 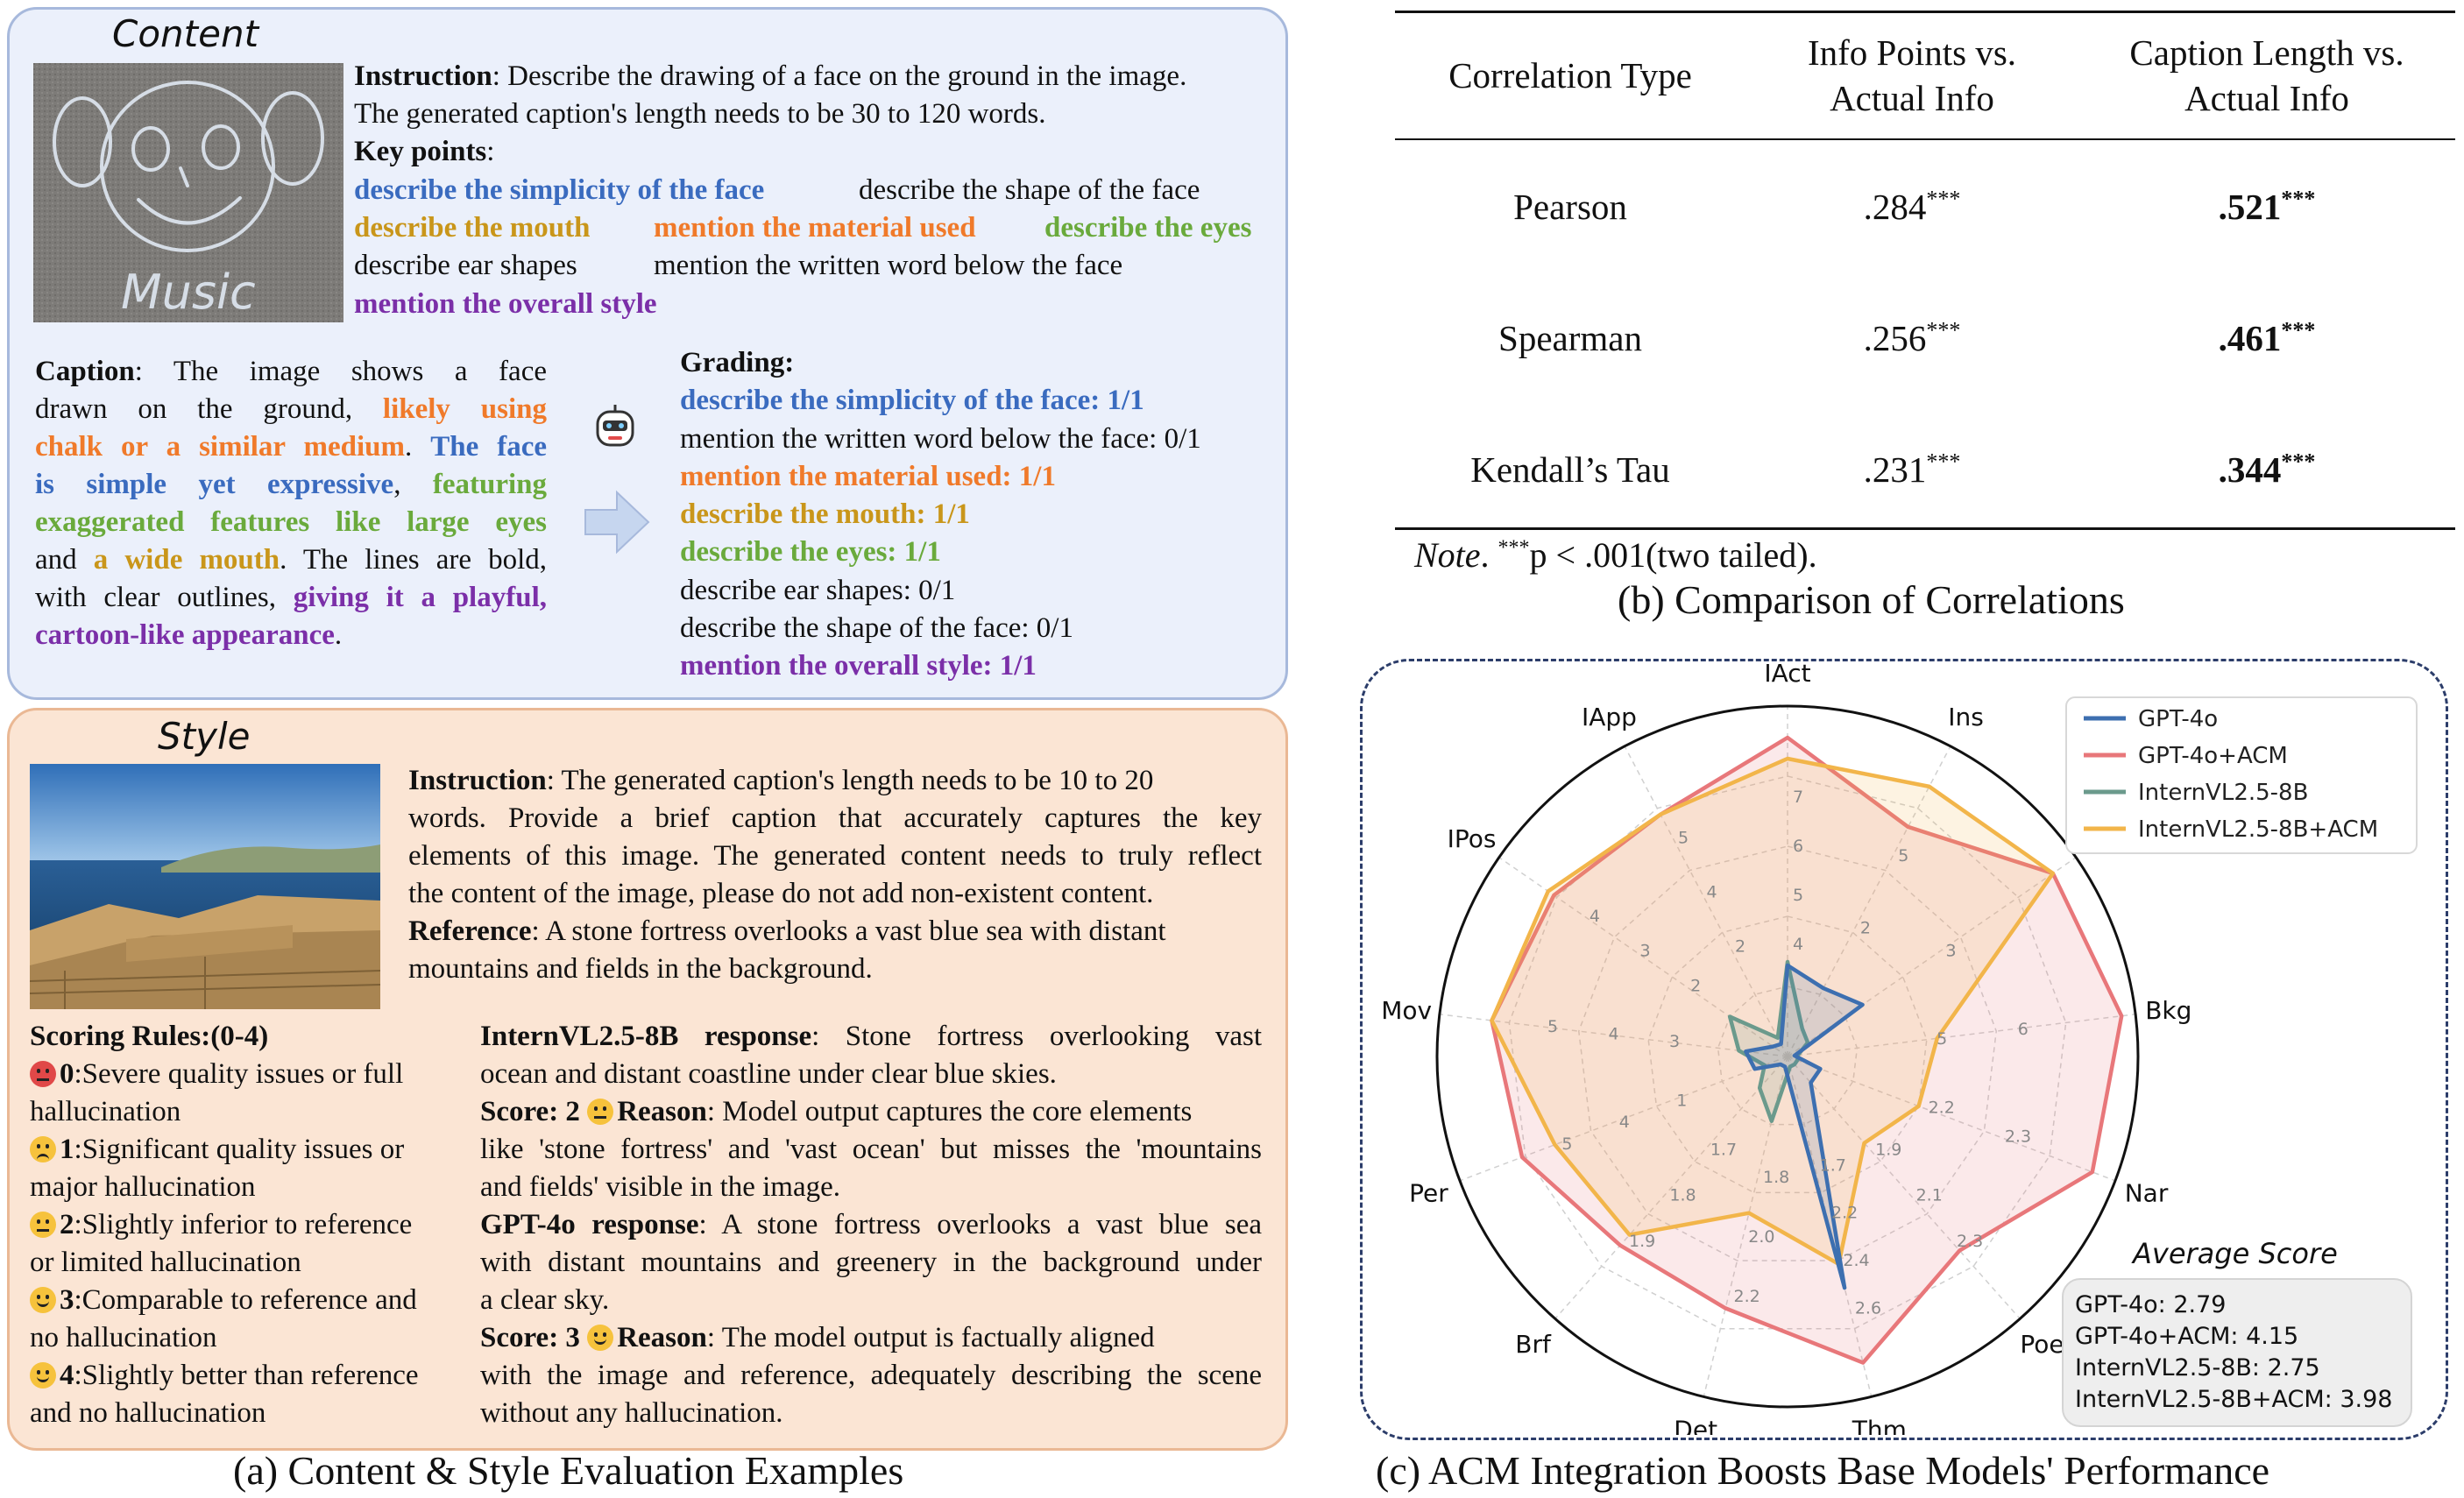 What do you see at coordinates (559, 190) in the screenshot?
I see `keypoint-1: describe the simplicity of the face` at bounding box center [559, 190].